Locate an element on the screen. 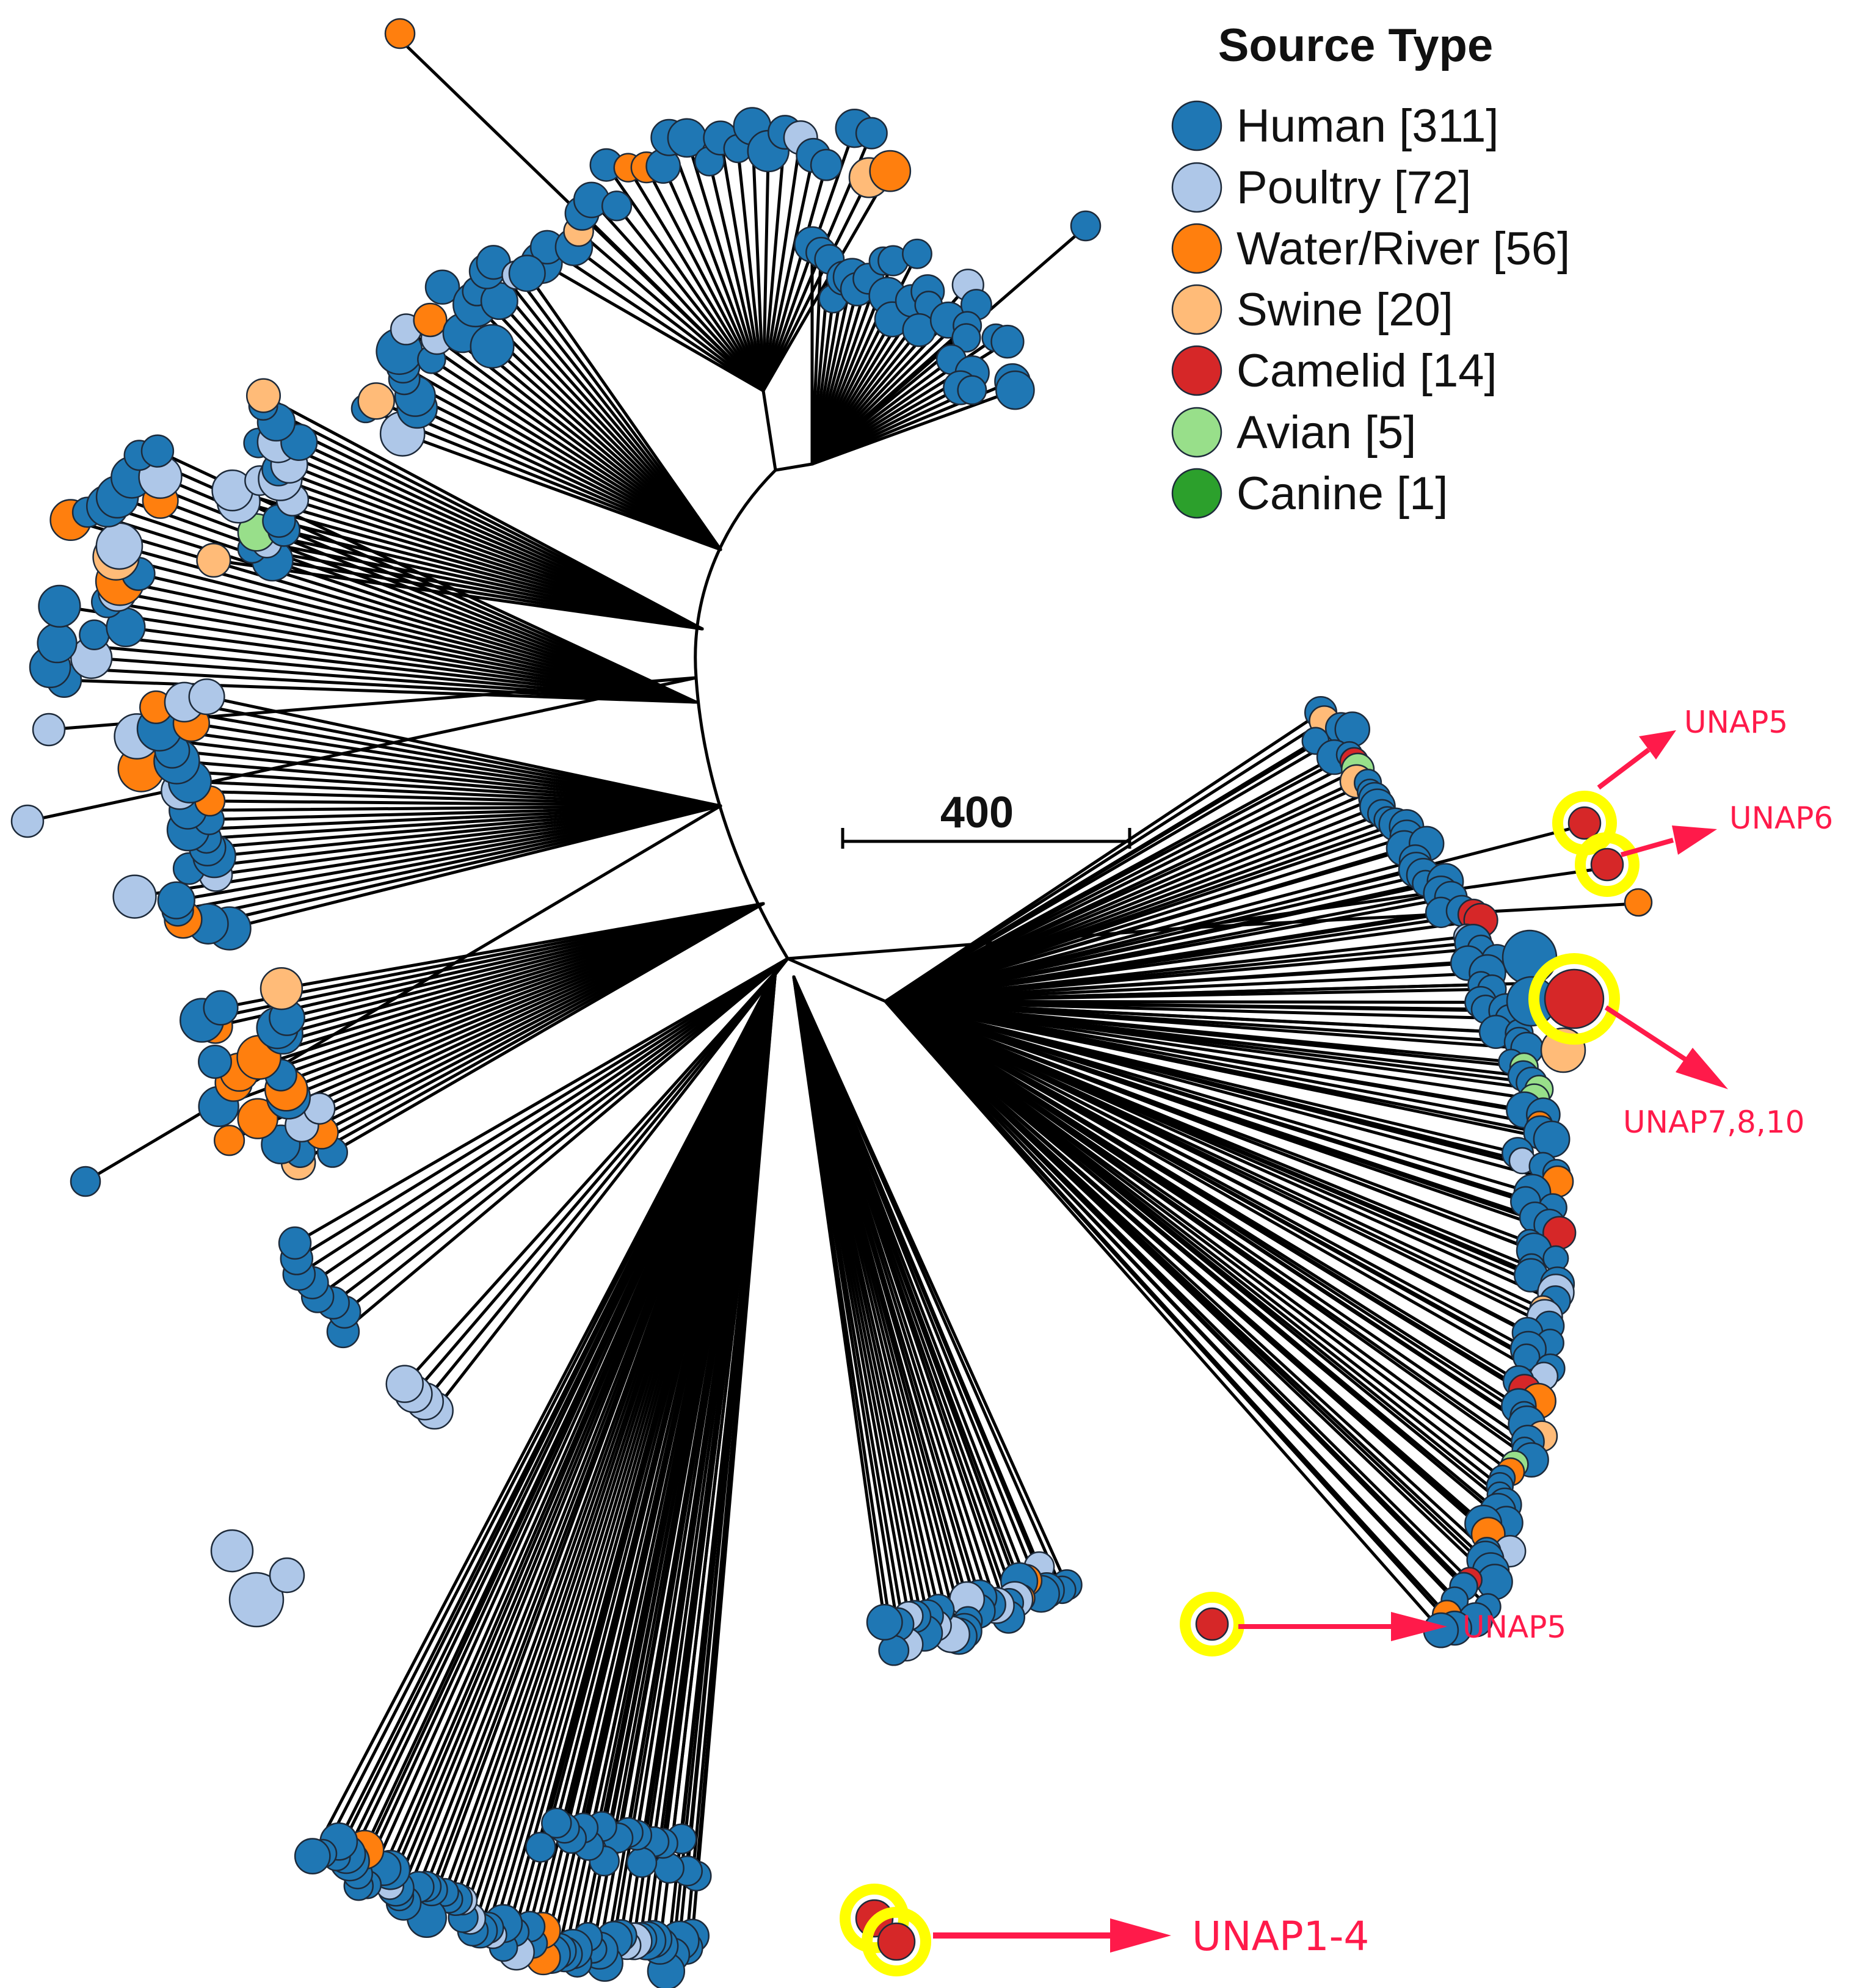  legend-item-human: Human [311] is located at coordinates (1335, 126).